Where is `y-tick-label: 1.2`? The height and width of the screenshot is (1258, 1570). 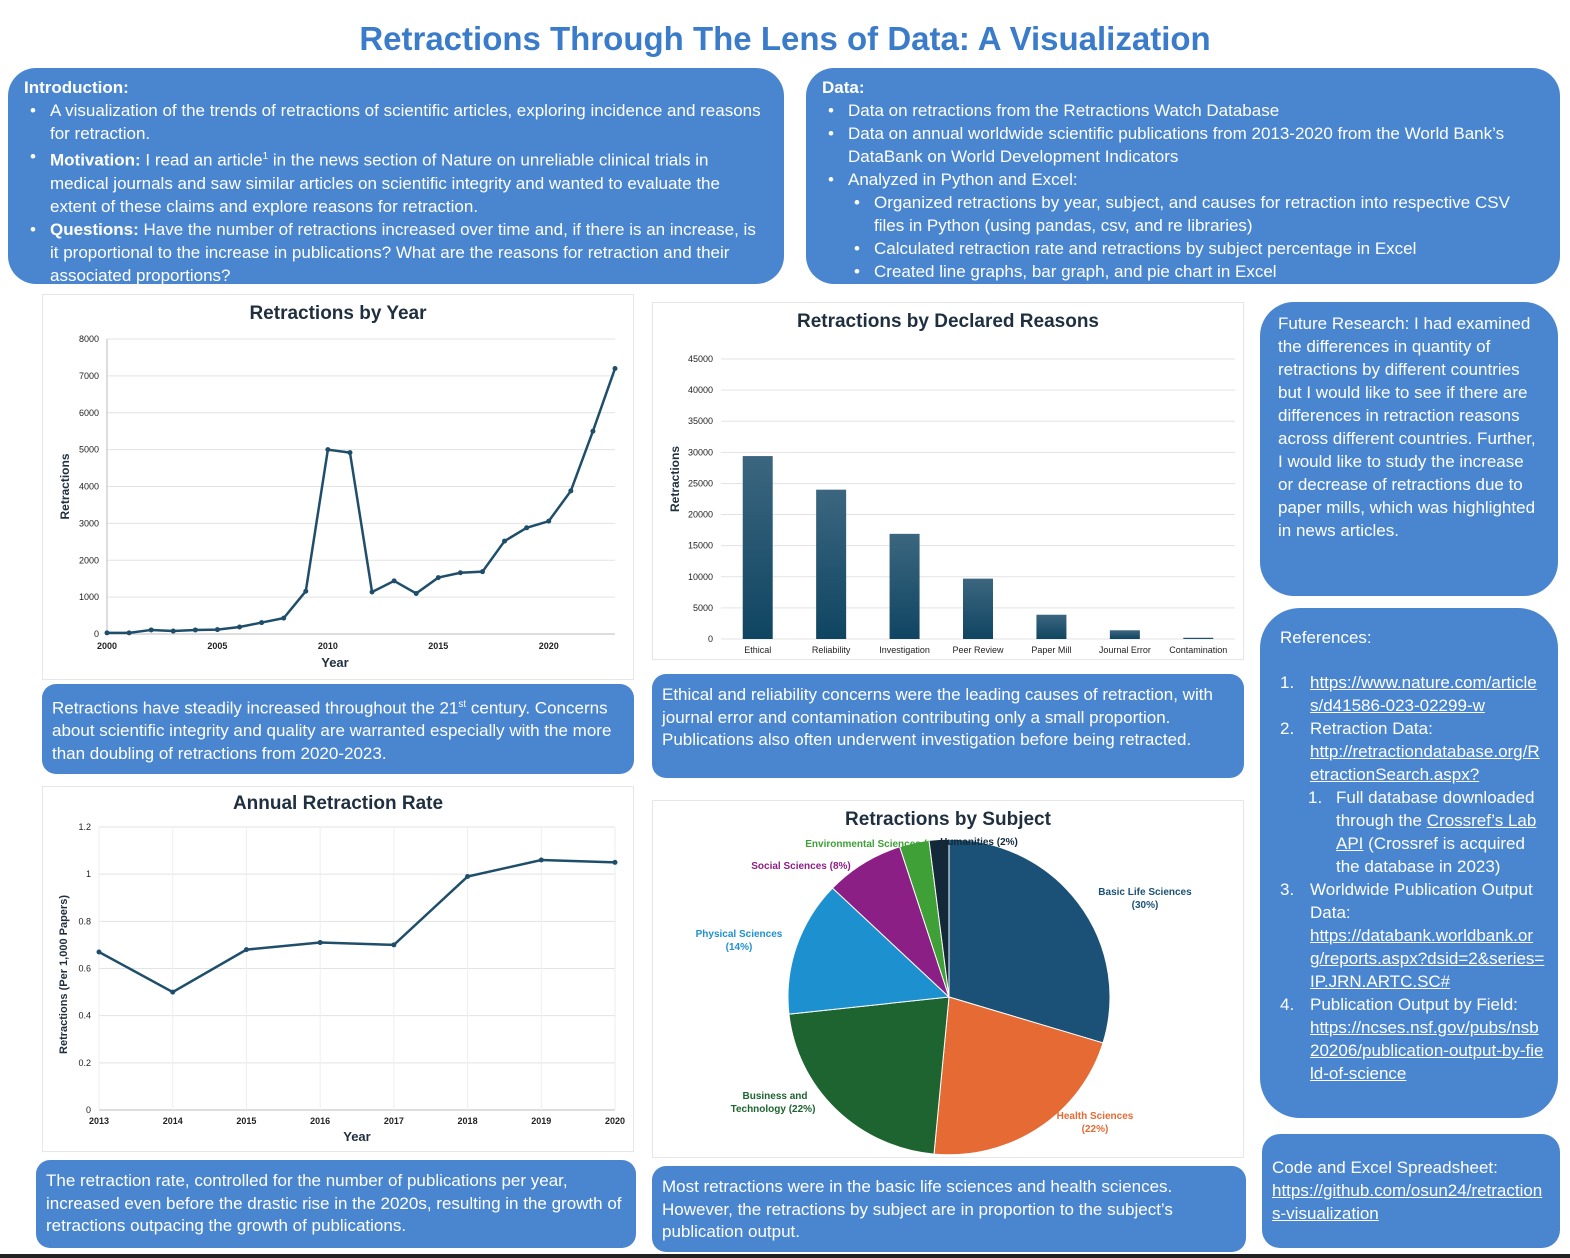
y-tick-label: 1.2 is located at coordinates (84, 827).